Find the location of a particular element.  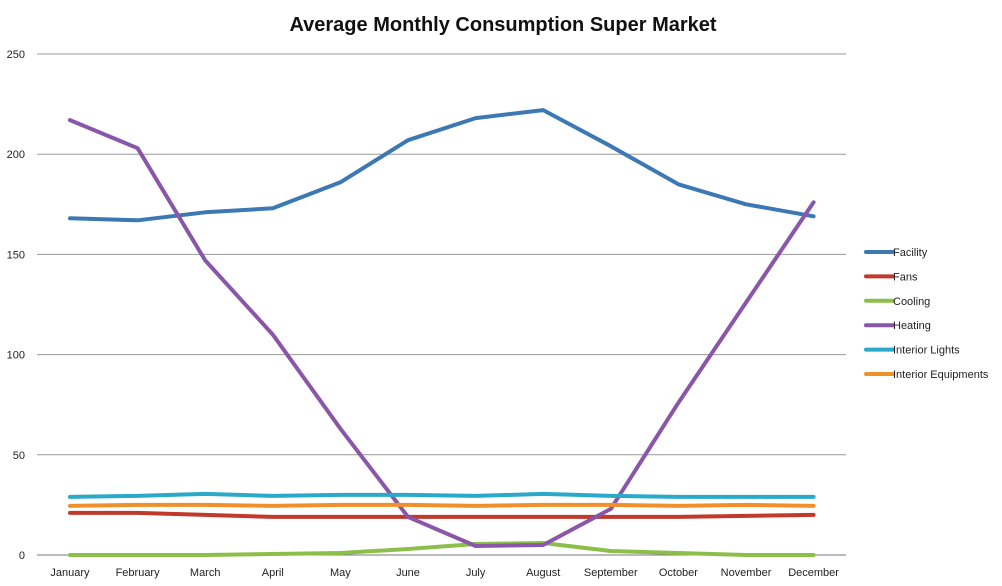

y-axis-ticks: 0 50 100 150 200 250 is located at coordinates (16, 305).